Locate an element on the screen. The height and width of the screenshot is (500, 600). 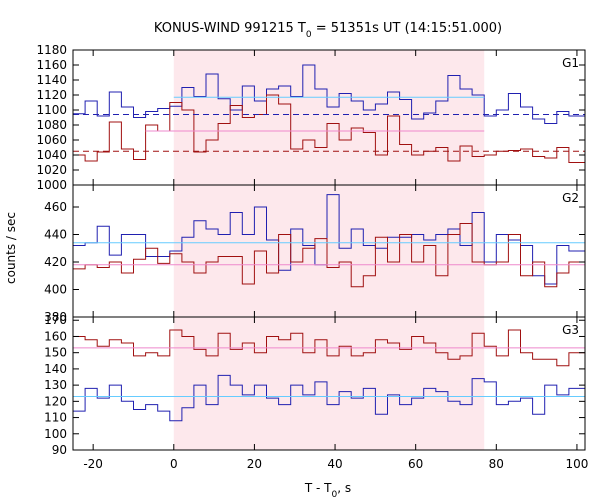
y-axis-label: counts / sec is located at coordinates (11, 248).